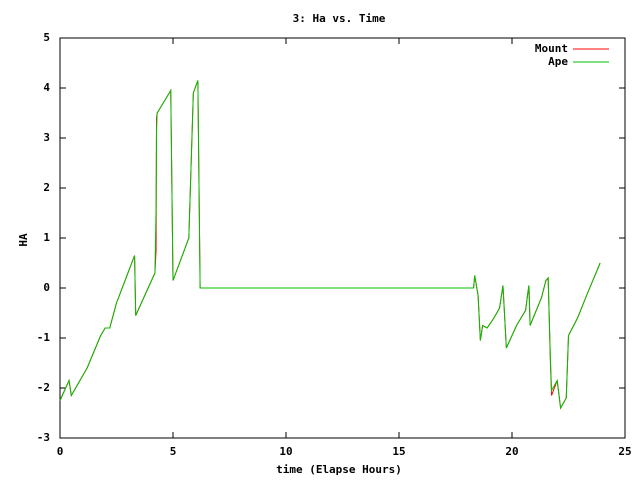  I want to click on x-tick-label: 25, so click(624, 451).